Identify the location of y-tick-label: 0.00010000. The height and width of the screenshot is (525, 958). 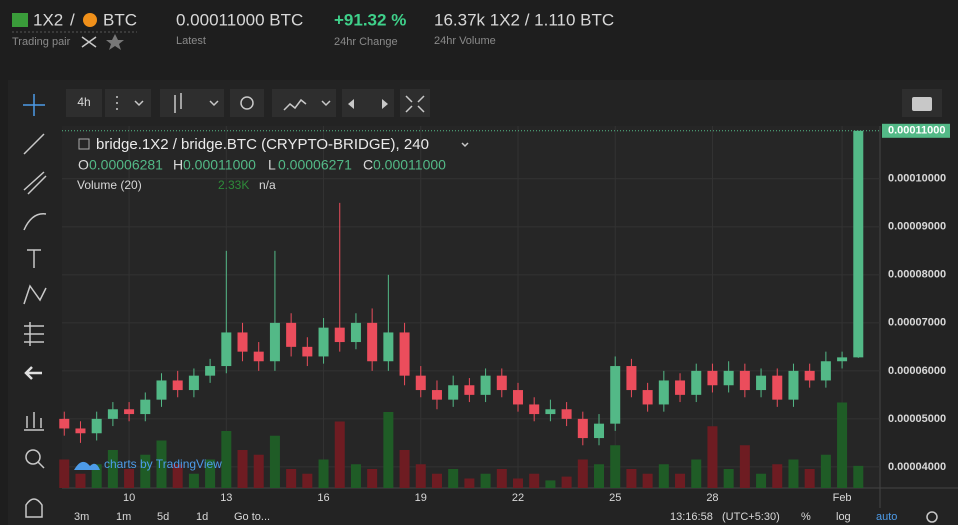
(917, 179).